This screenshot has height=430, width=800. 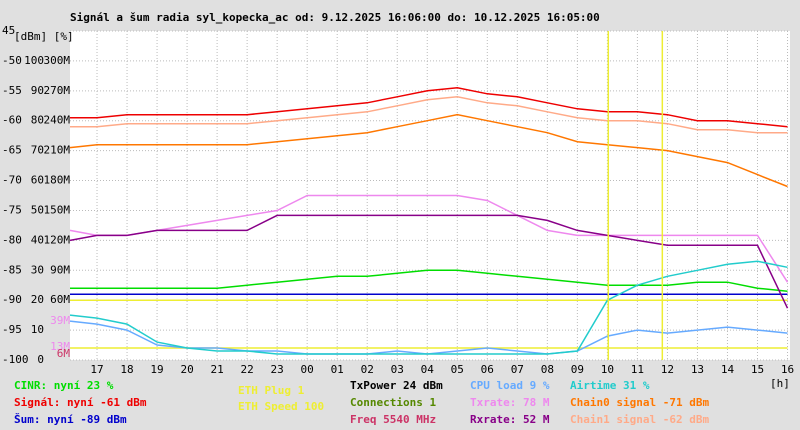 What do you see at coordinates (34, 60) in the screenshot?
I see `y2-tick-label: 100` at bounding box center [34, 60].